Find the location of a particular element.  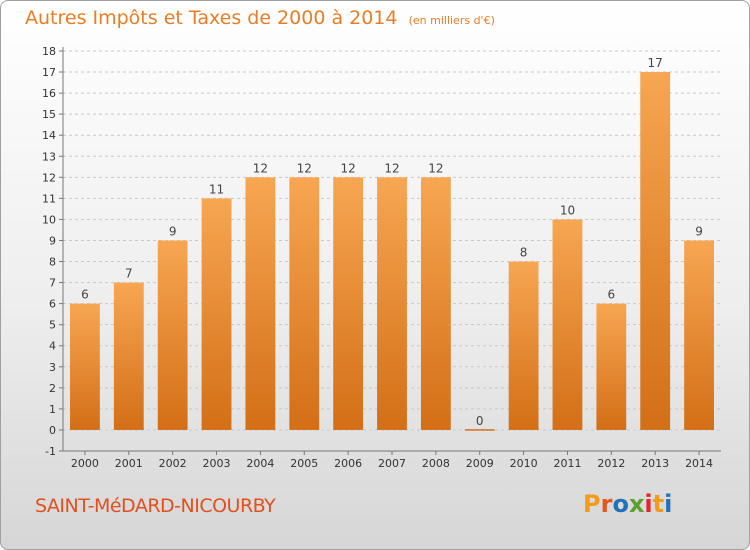

y-tick-label: 2 is located at coordinates (52, 388).